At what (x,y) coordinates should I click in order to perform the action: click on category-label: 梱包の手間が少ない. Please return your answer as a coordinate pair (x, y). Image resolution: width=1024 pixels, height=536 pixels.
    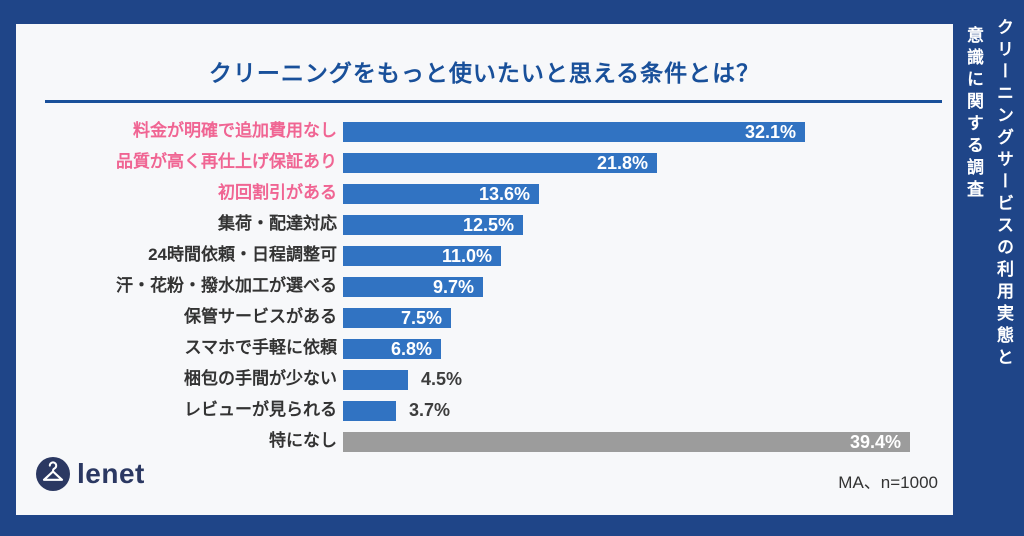
    Looking at the image, I should click on (260, 379).